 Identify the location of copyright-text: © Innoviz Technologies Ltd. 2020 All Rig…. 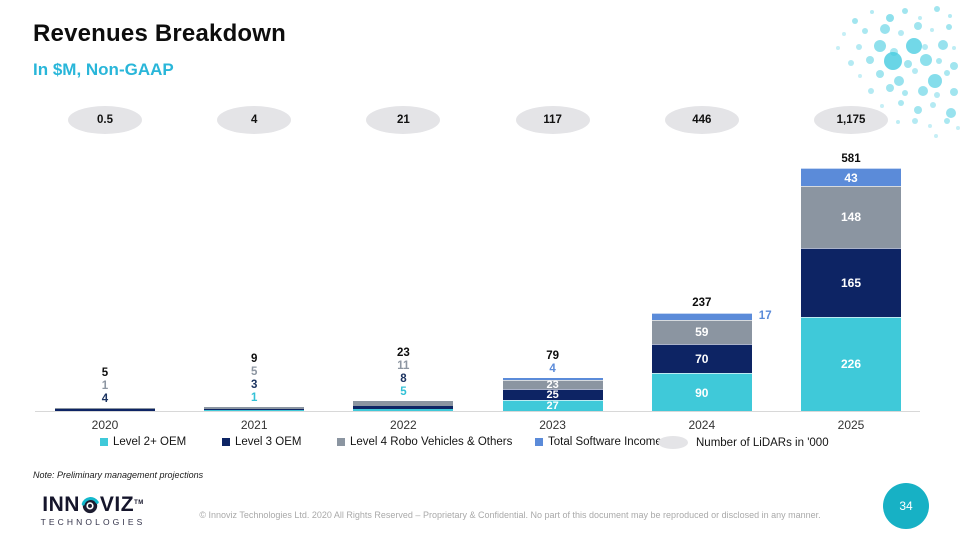
(510, 515).